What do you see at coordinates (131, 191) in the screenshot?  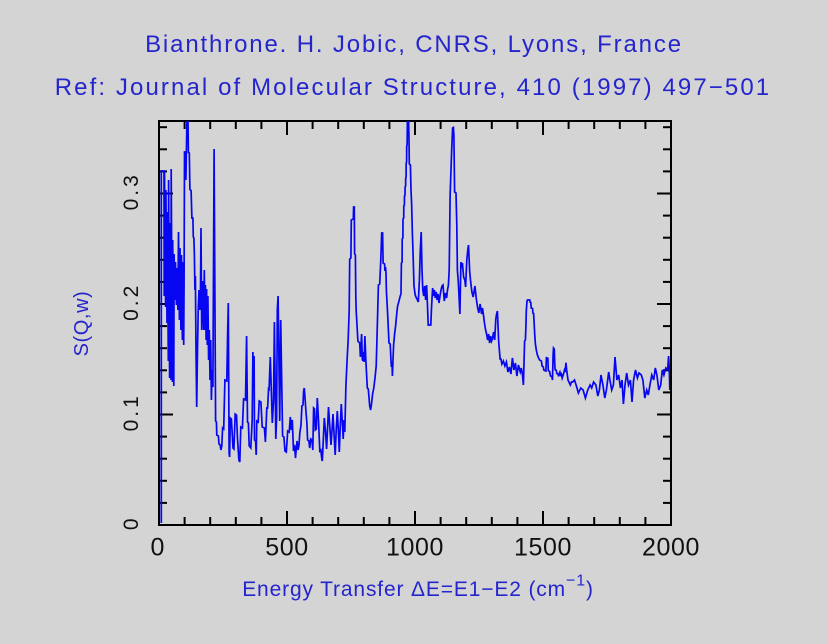 I see `svg-text: 0.3` at bounding box center [131, 191].